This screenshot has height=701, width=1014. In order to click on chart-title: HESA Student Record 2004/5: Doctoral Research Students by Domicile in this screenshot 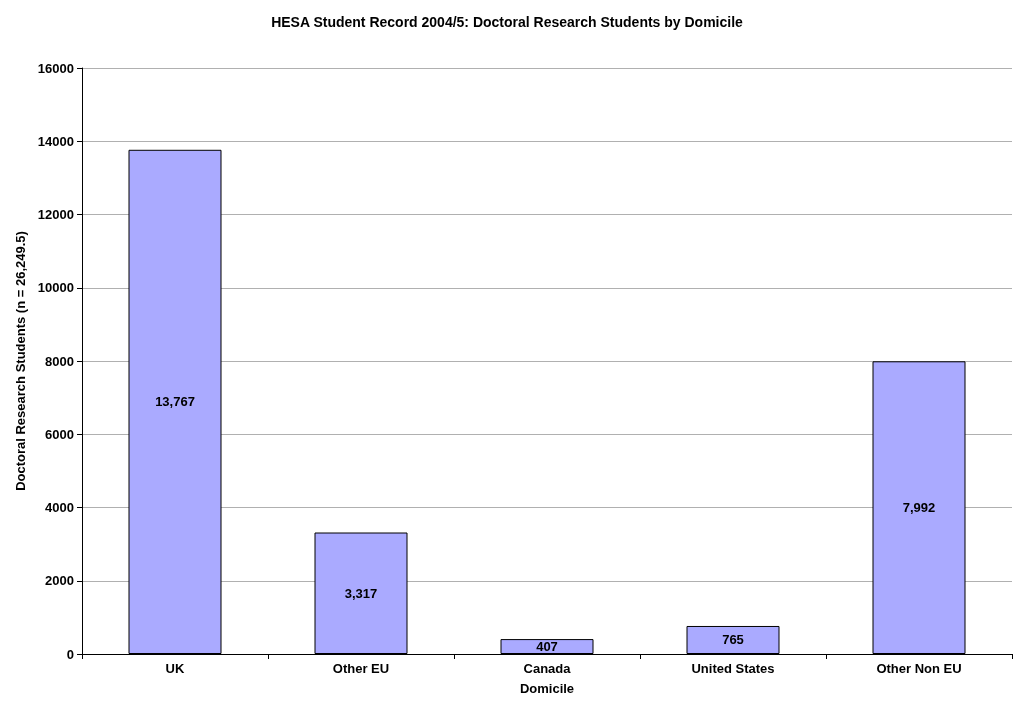, I will do `click(507, 22)`.